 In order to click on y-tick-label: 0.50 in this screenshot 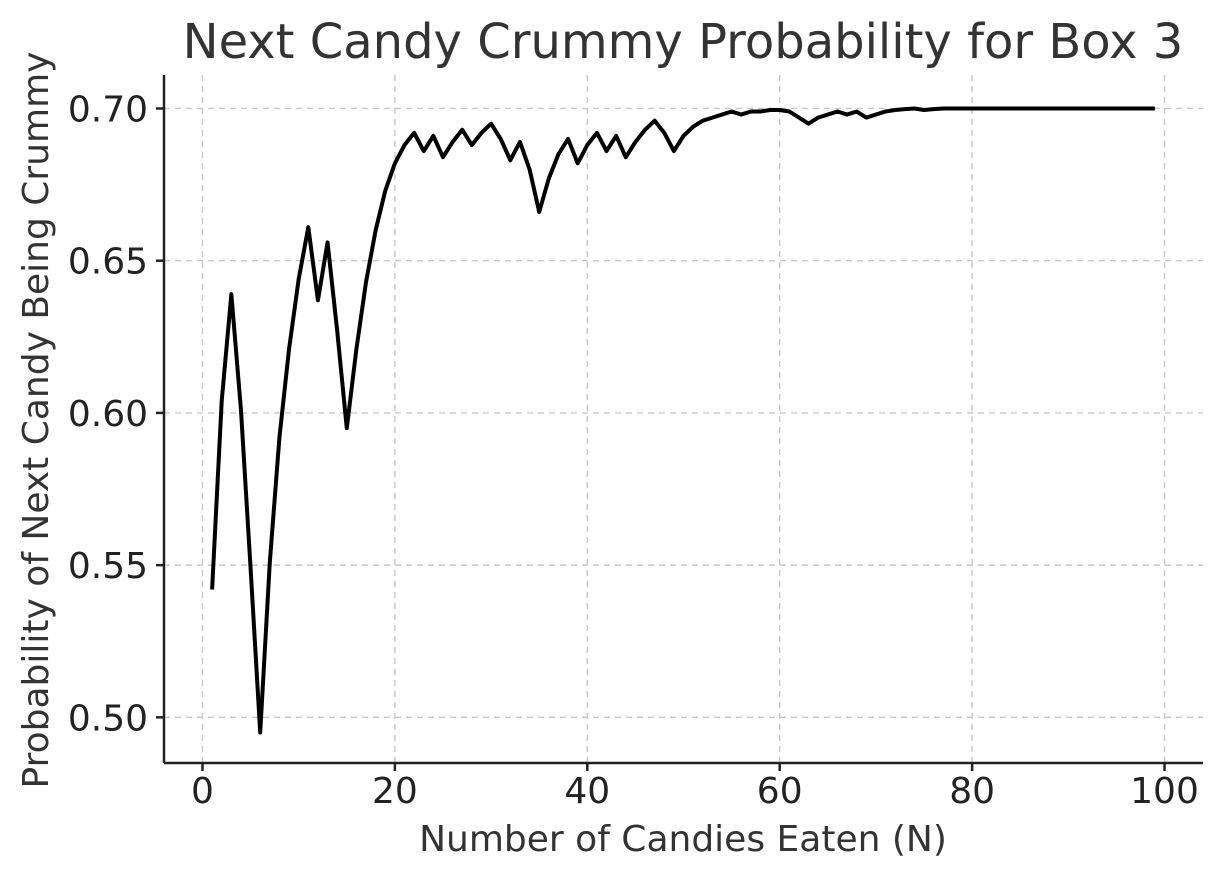, I will do `click(108, 718)`.